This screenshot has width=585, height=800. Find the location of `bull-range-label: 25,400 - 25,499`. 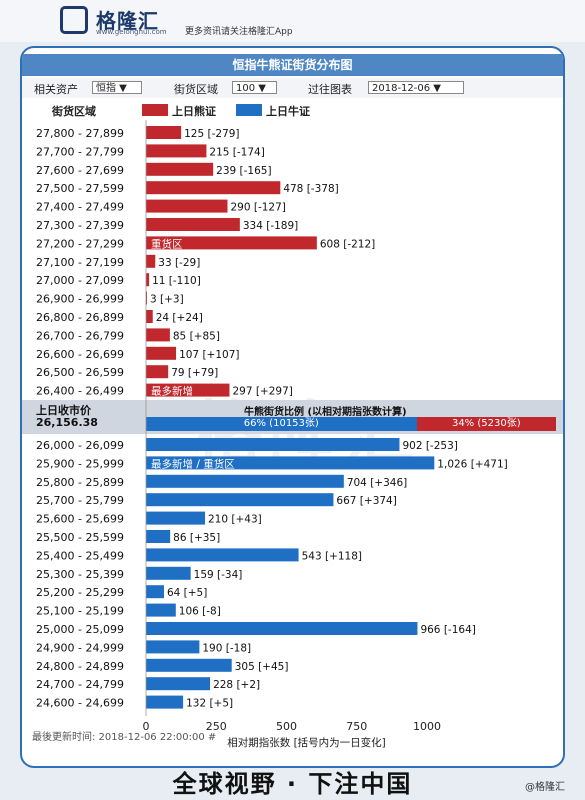

bull-range-label: 25,400 - 25,499 is located at coordinates (80, 555).